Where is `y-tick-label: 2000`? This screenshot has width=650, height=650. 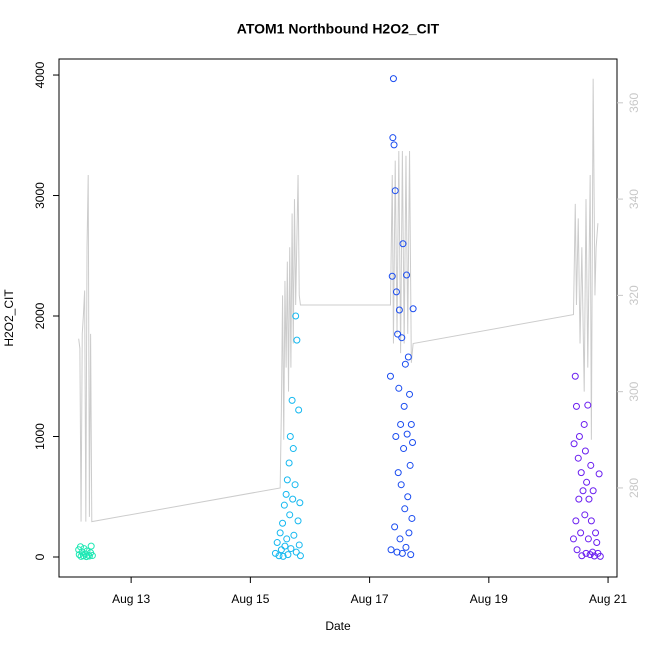 y-tick-label: 2000 is located at coordinates (40, 315).